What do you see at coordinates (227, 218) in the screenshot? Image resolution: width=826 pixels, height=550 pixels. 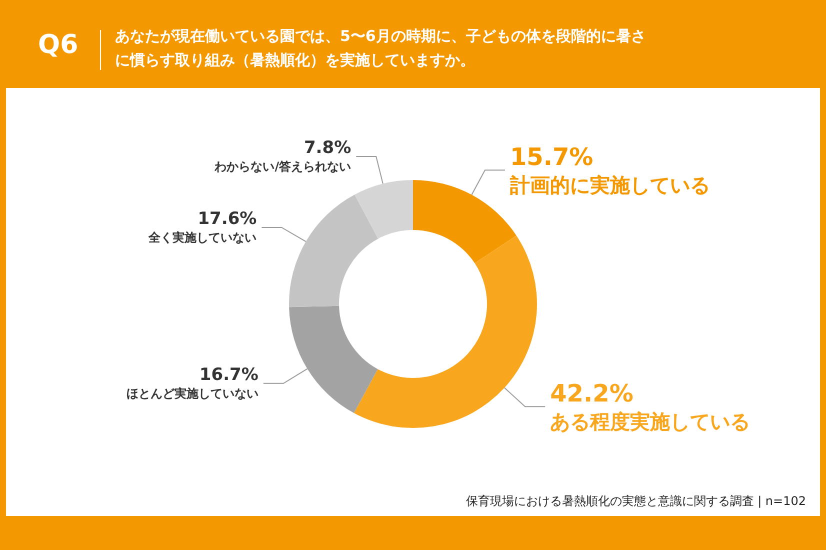 I see `data-label: 17.6%` at bounding box center [227, 218].